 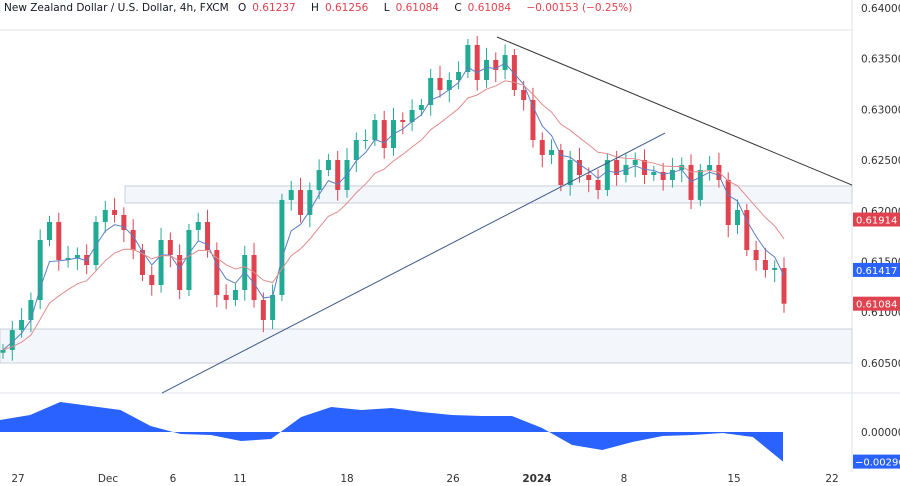 What do you see at coordinates (831, 479) in the screenshot?
I see `time-tick-label: 22` at bounding box center [831, 479].